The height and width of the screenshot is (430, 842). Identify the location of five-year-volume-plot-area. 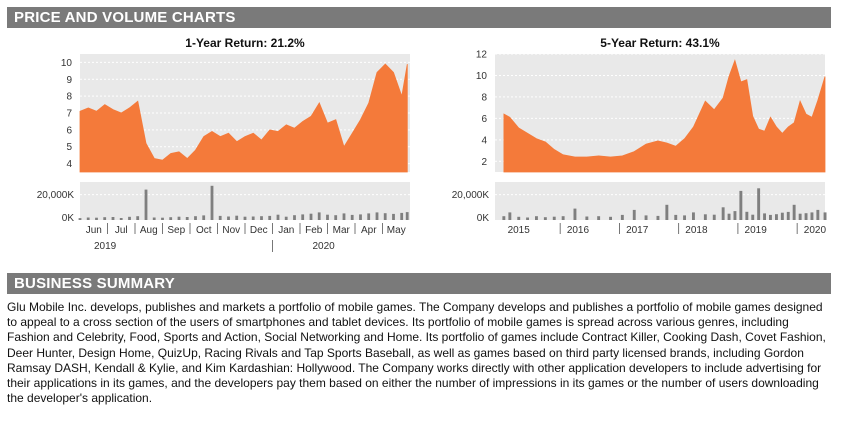
(660, 201).